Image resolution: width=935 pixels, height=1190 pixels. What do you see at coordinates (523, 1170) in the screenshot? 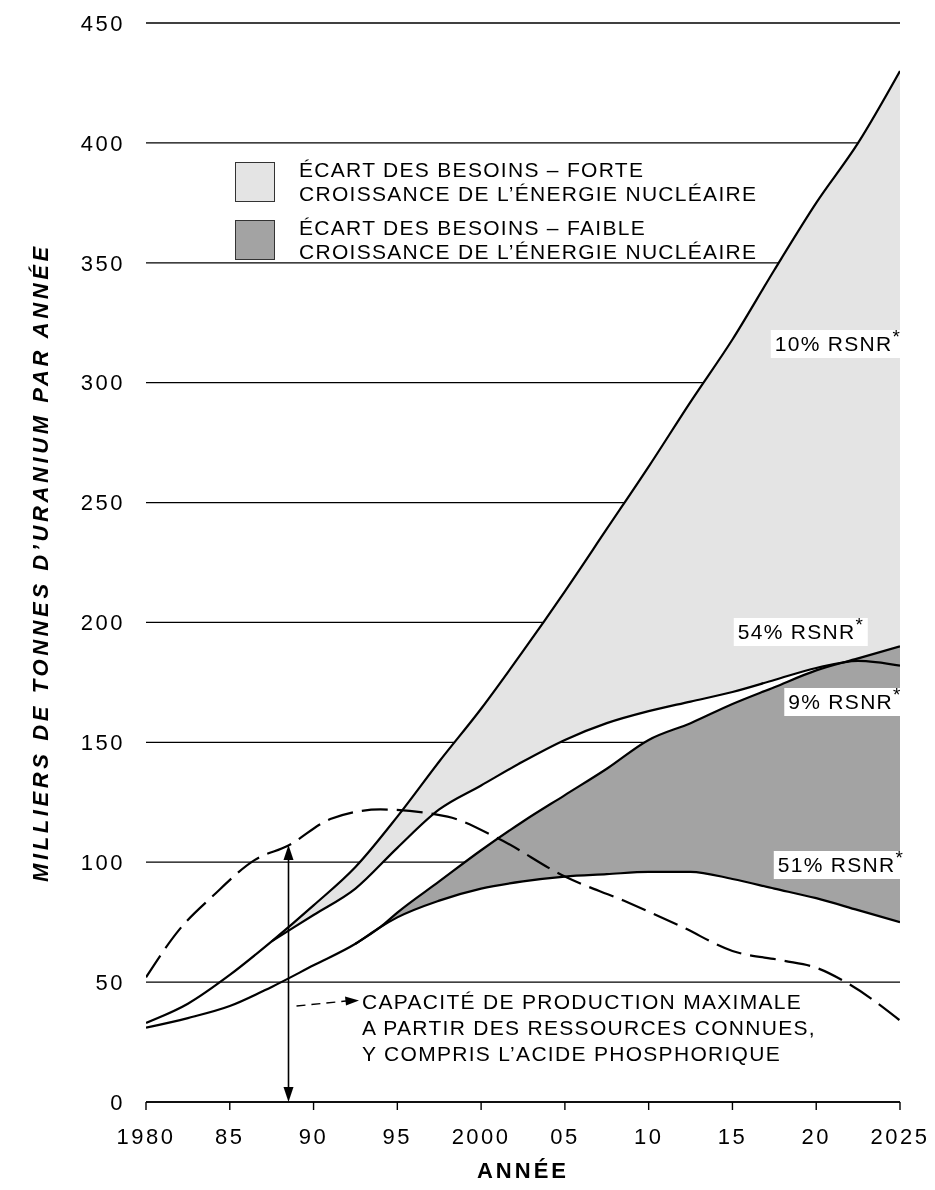
I see `x-axis-title: ANNÉE` at bounding box center [523, 1170].